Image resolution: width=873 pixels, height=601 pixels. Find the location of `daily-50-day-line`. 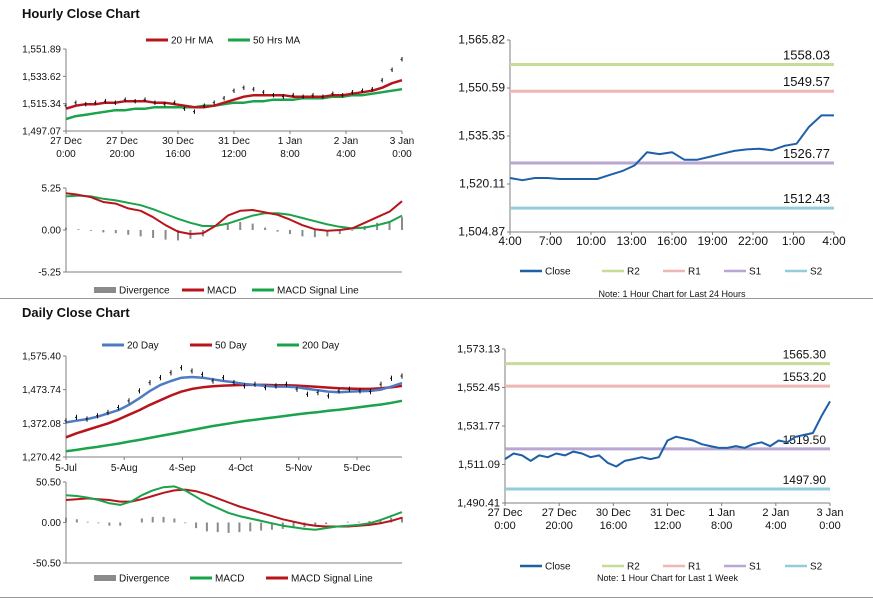

daily-50-day-line is located at coordinates (234, 411).